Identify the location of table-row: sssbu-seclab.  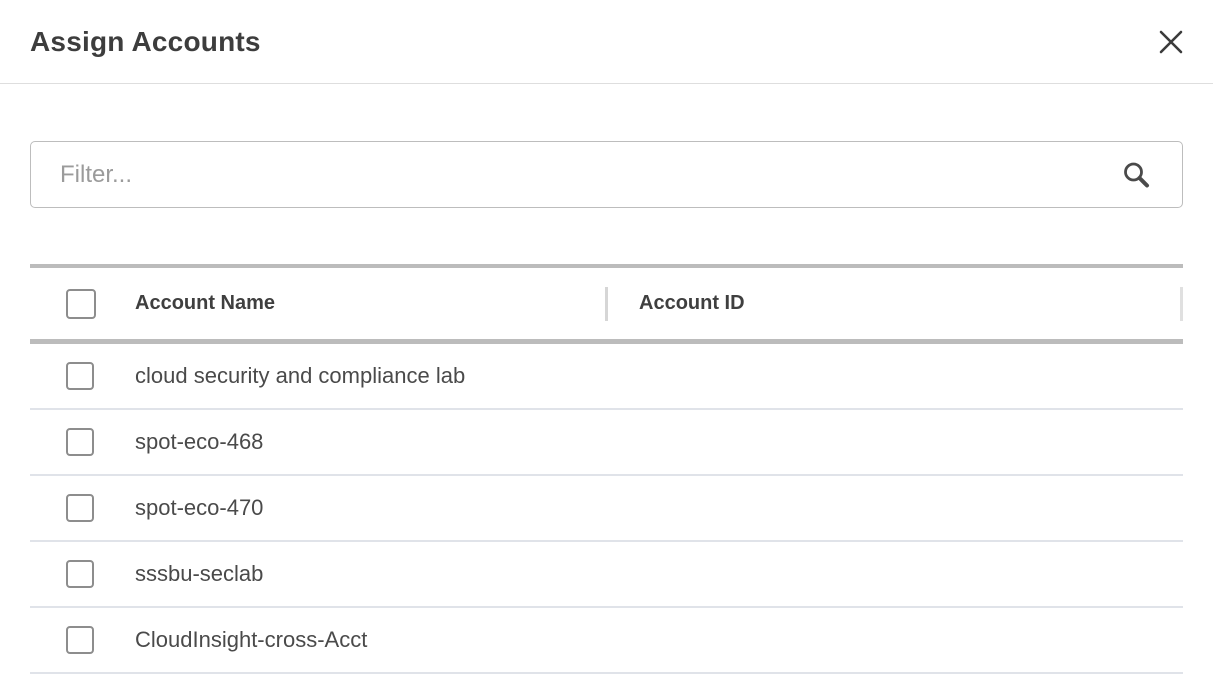
(606, 575).